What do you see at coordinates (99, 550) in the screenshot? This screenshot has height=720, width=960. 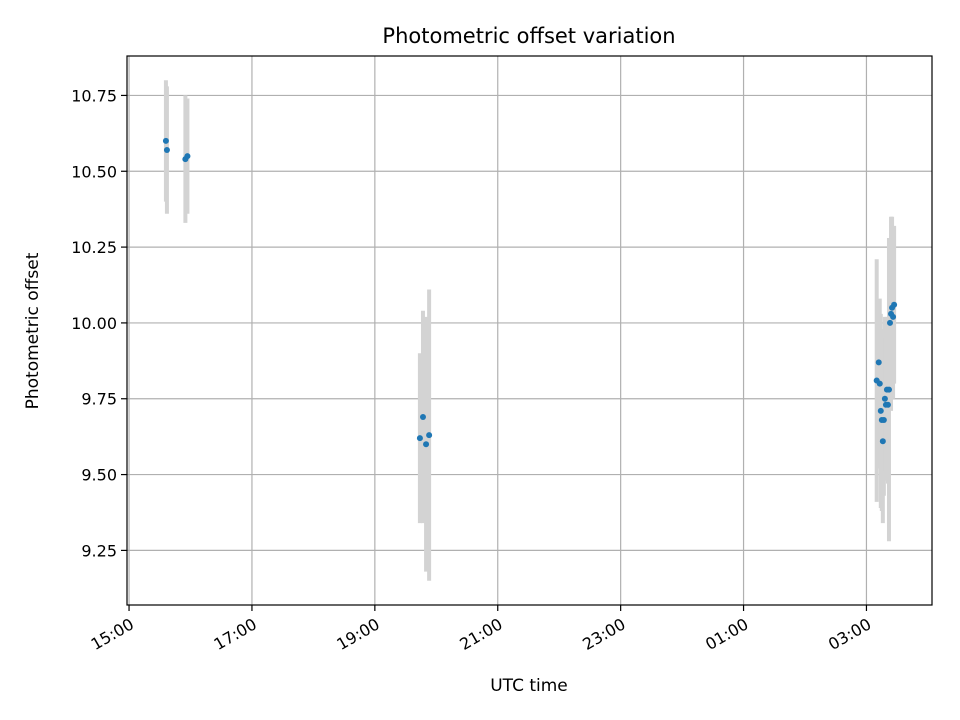 I see `y-tick-label: 9.25` at bounding box center [99, 550].